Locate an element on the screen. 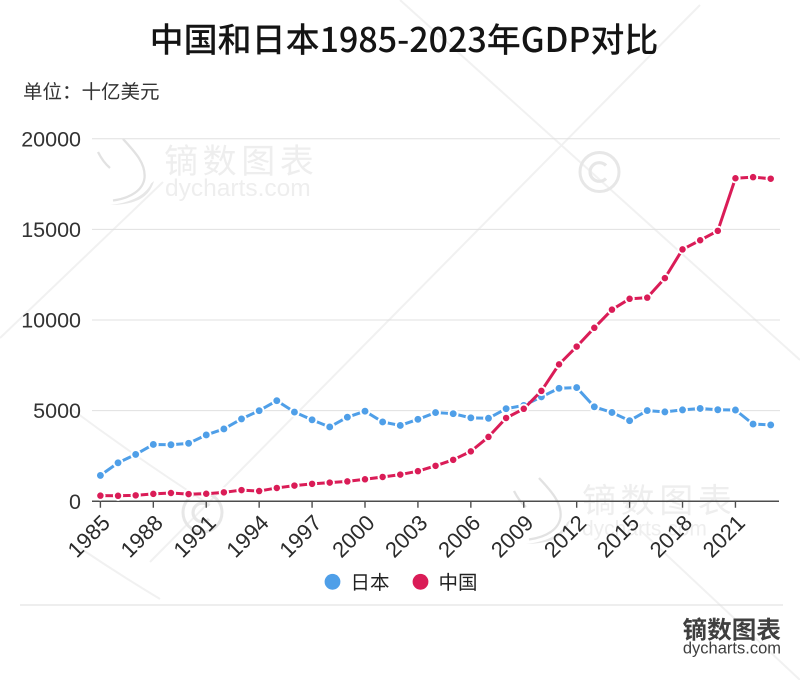  svg-text: 10000 is located at coordinates (51, 321).